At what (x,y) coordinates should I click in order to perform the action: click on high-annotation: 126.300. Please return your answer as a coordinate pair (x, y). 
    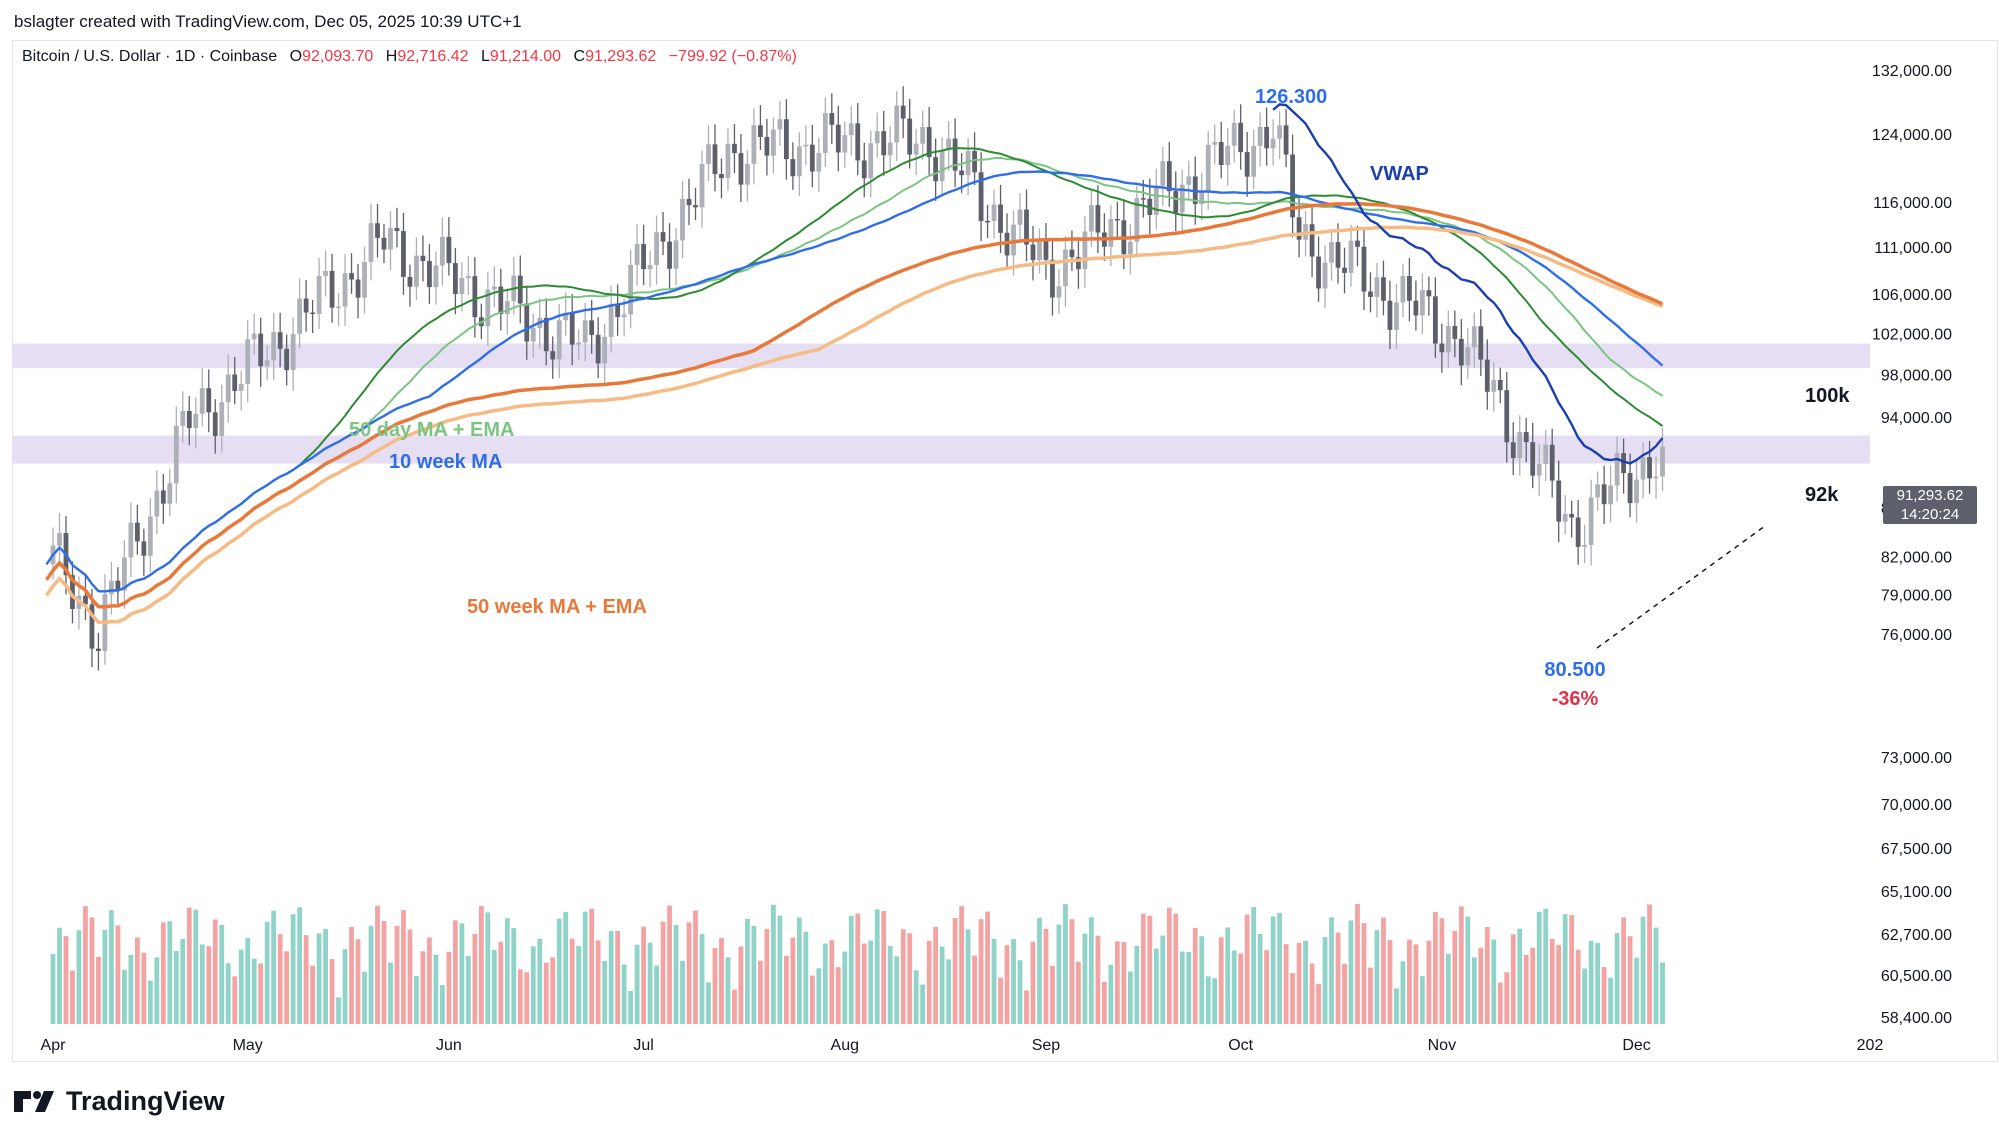
    Looking at the image, I should click on (1291, 97).